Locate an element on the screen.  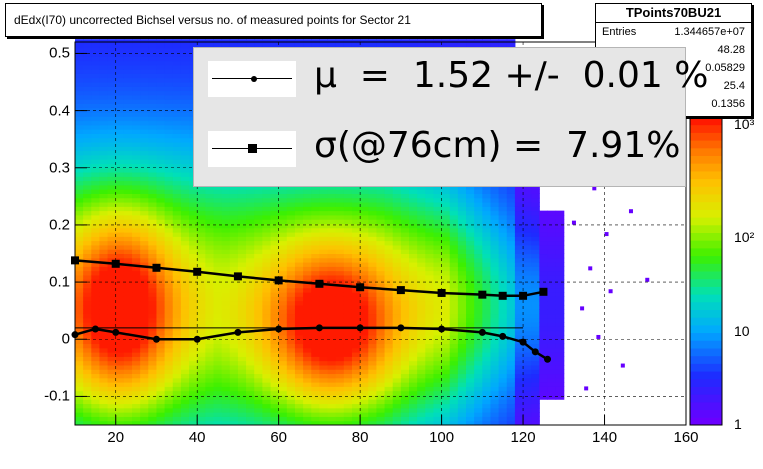
x-tick-label: 80 is located at coordinates (360, 437).